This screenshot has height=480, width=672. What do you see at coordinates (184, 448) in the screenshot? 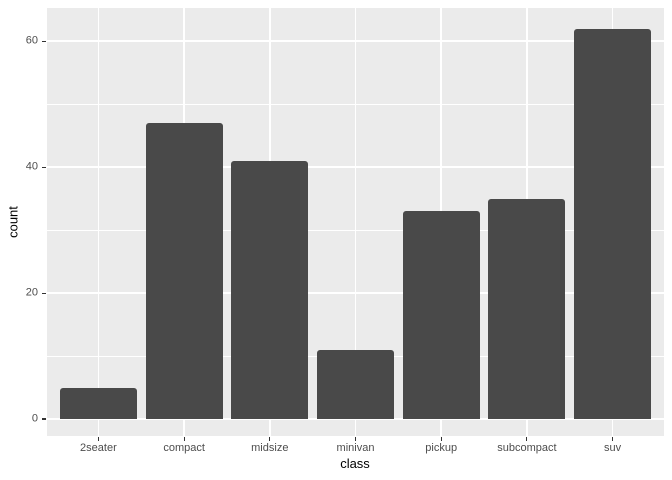
I see `x-axis-tick-label: compact` at bounding box center [184, 448].